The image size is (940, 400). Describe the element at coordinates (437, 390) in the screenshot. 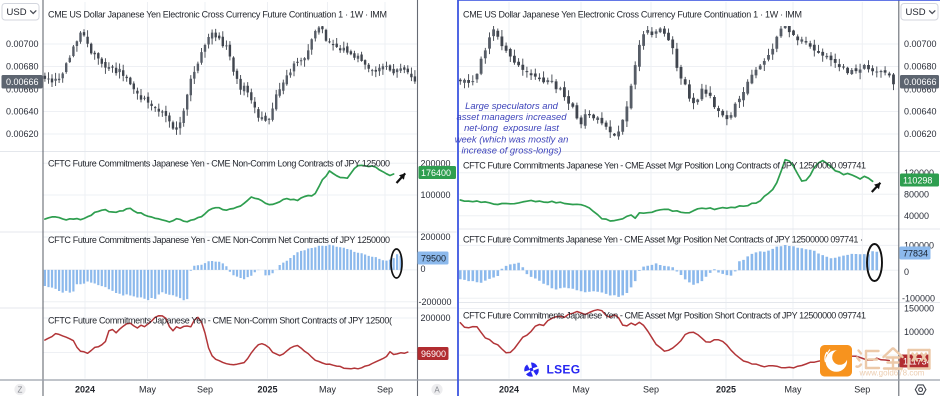

I see `svg-text: A` at that location.